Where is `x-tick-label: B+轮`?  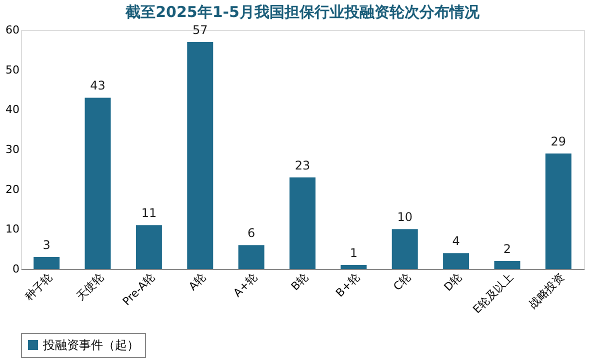
x-tick-label: B+轮 is located at coordinates (347, 285).